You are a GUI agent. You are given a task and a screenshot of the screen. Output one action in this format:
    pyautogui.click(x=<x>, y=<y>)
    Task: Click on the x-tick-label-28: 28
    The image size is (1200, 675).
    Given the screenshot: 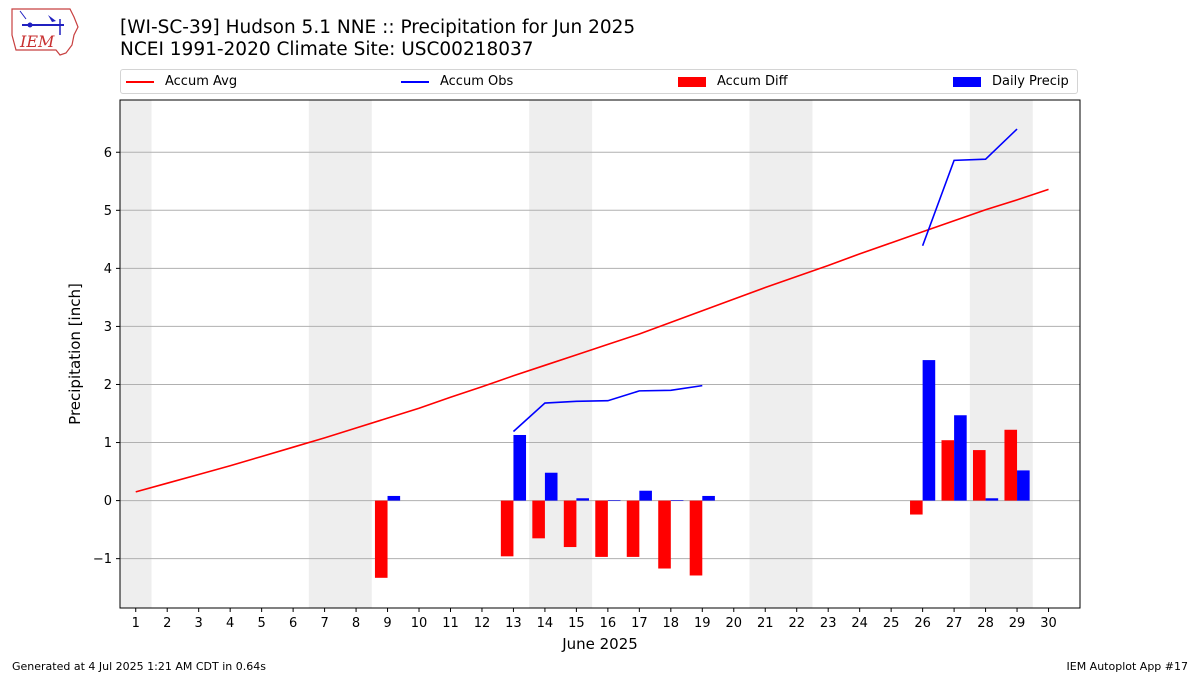 What is the action you would take?
    pyautogui.click(x=985, y=623)
    